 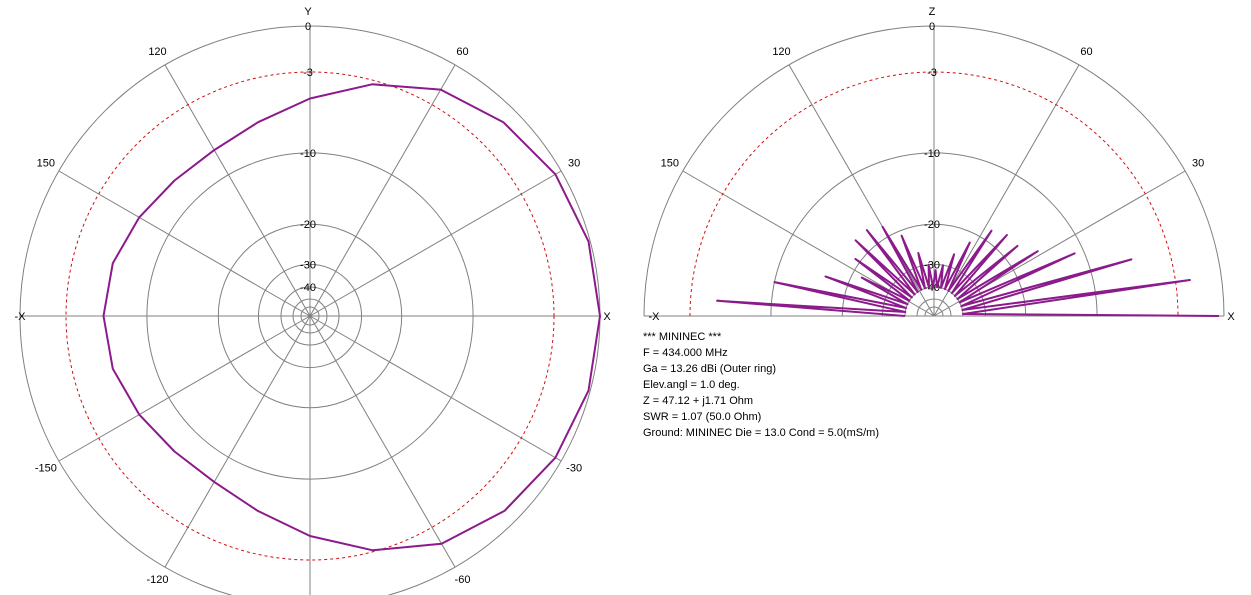 What do you see at coordinates (46, 468) in the screenshot?
I see `angle-label: -150` at bounding box center [46, 468].